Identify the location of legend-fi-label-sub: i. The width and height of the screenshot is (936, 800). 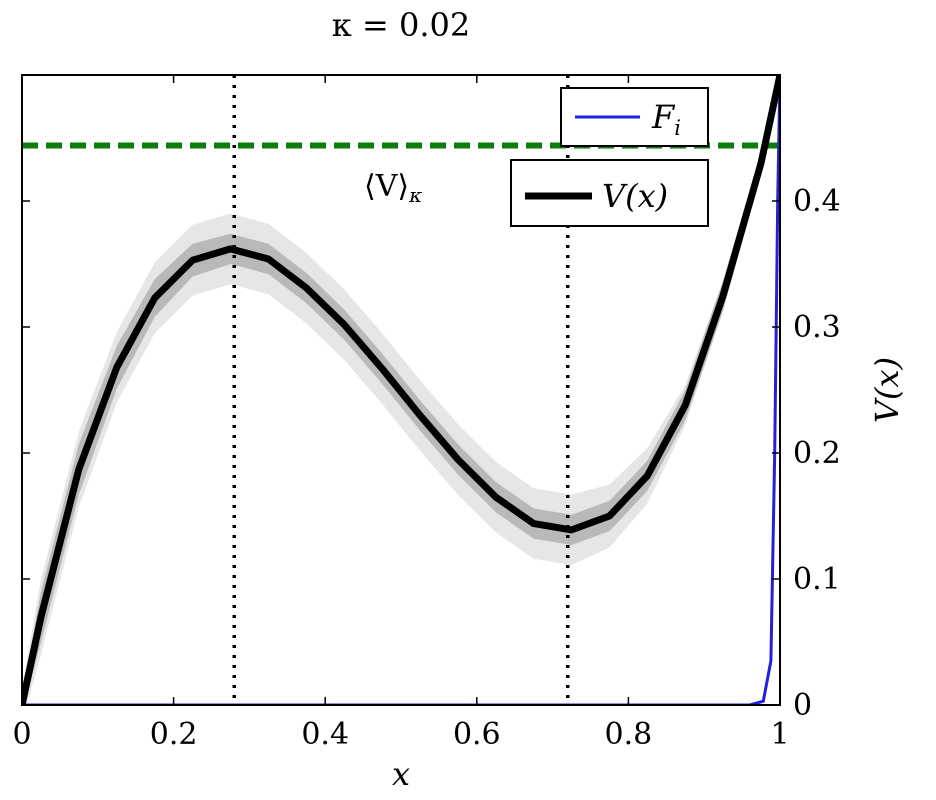
(677, 128).